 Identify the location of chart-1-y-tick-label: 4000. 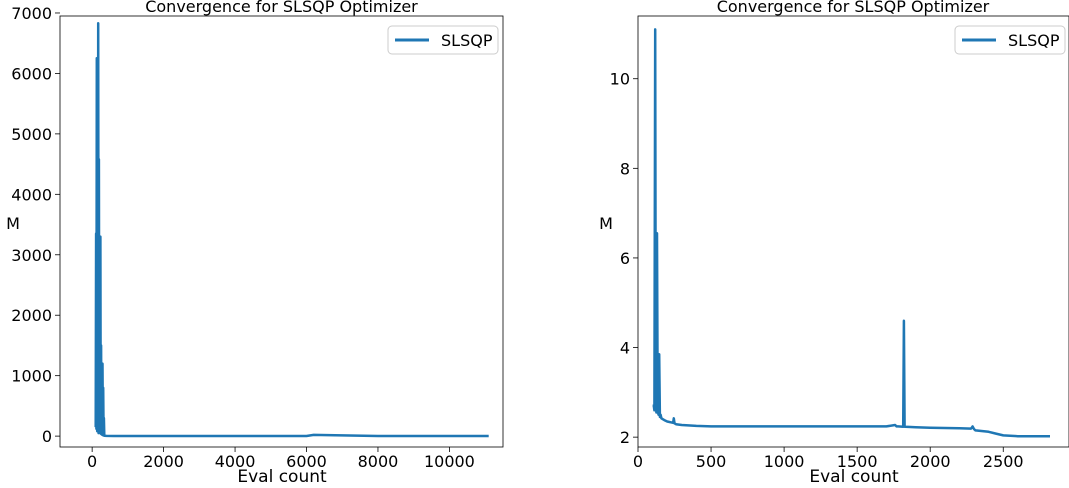
(31, 194).